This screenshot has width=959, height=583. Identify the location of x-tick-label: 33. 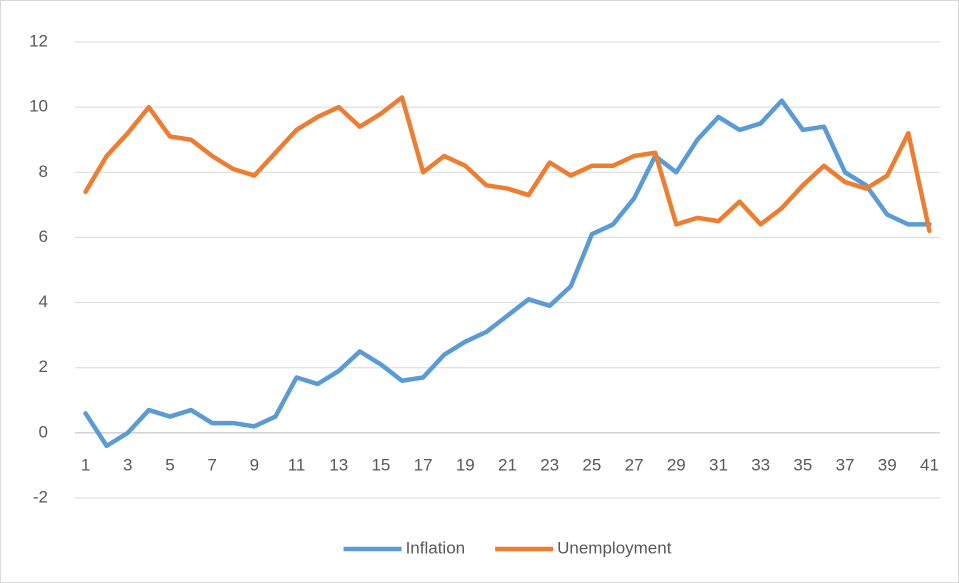
(760, 464).